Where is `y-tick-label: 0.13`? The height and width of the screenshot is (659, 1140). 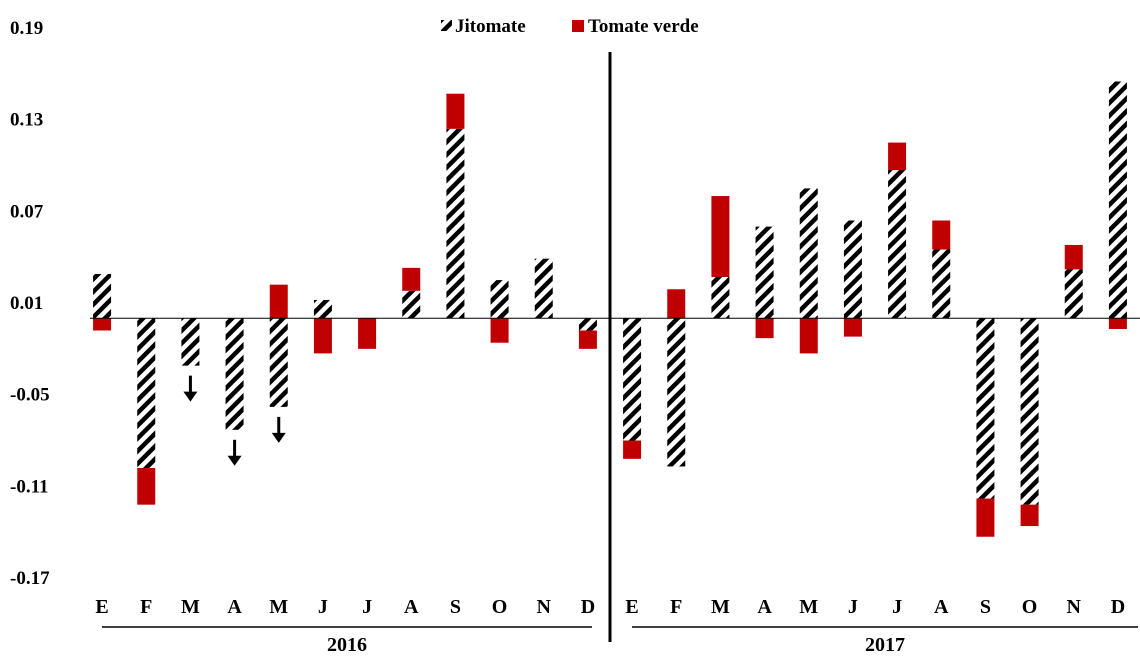 y-tick-label: 0.13 is located at coordinates (26, 120).